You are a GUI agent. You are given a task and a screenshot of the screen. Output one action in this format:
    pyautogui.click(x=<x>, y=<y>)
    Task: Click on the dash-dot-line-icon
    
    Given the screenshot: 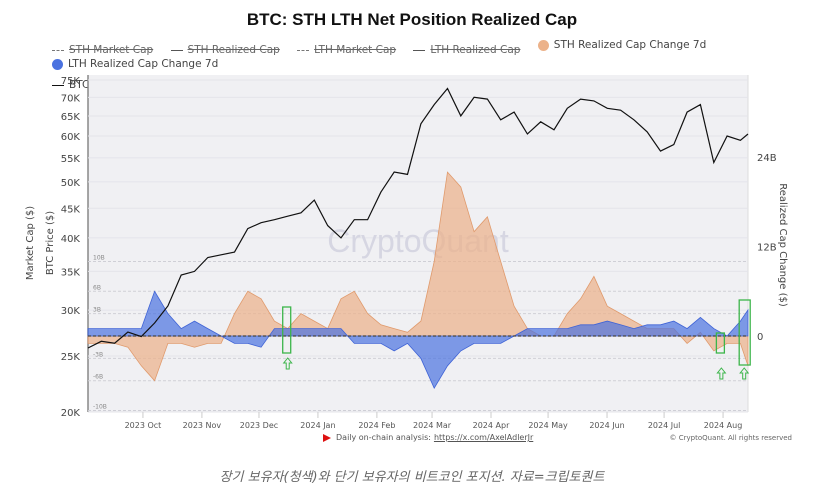 What is the action you would take?
    pyautogui.click(x=58, y=50)
    